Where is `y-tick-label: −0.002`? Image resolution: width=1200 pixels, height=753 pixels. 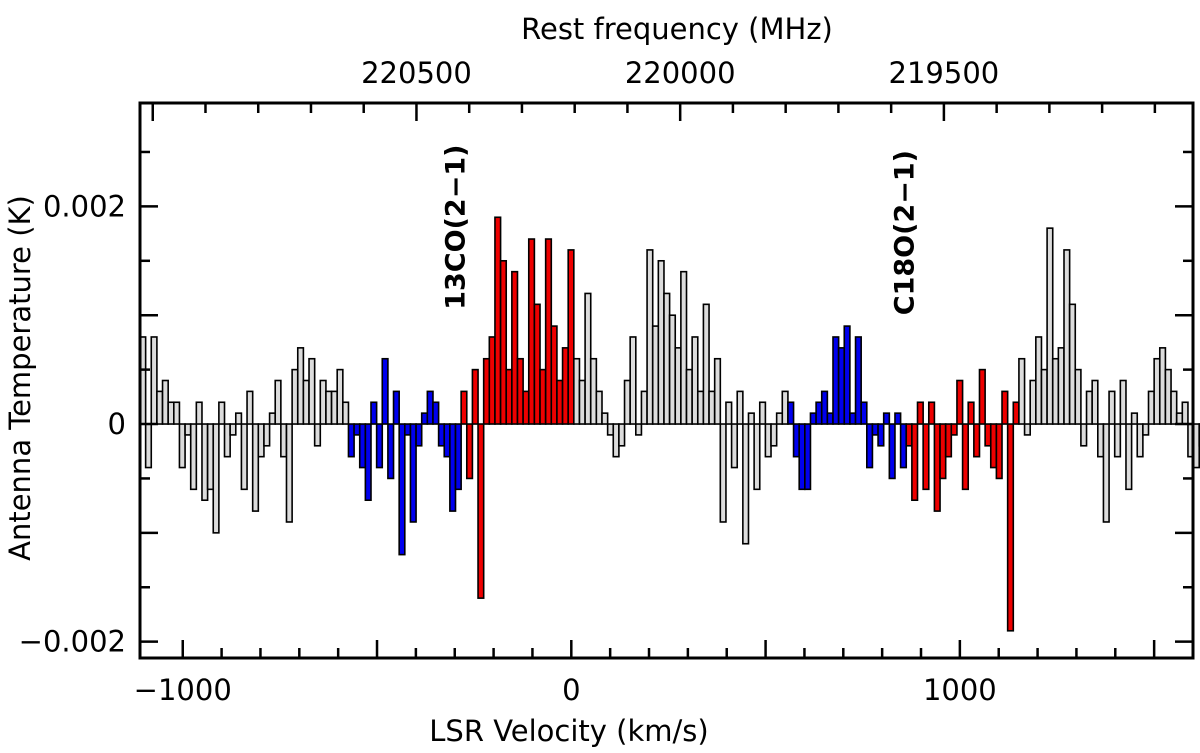
y-tick-label: −0.002 is located at coordinates (72, 642).